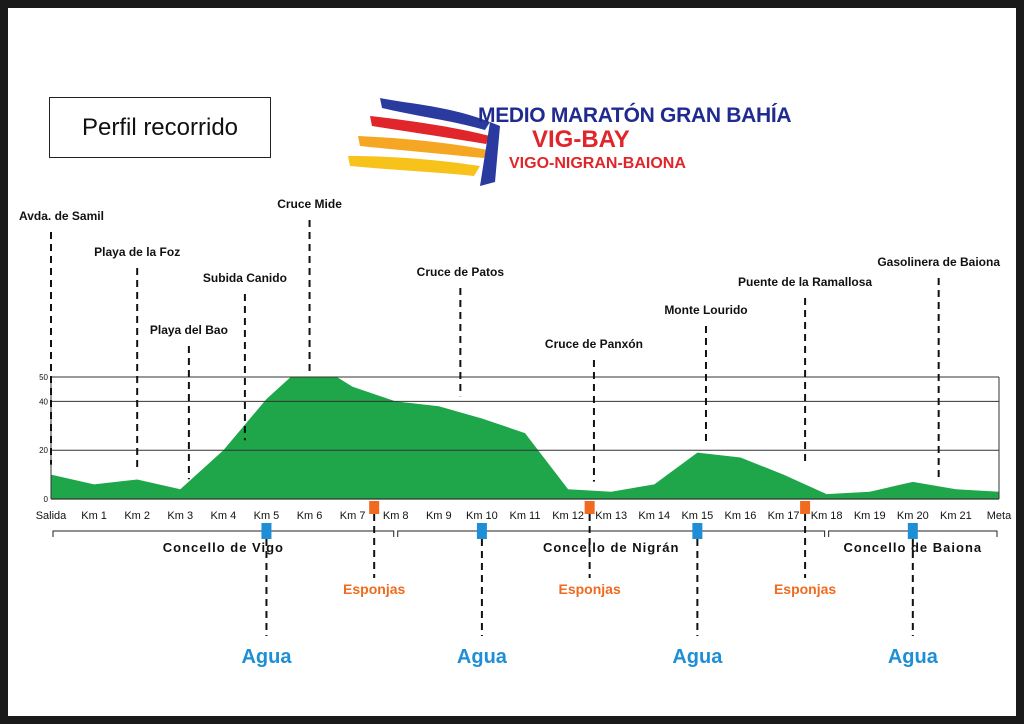 The height and width of the screenshot is (724, 1024). What do you see at coordinates (912, 547) in the screenshot?
I see `council-label: Concello de Baiona` at bounding box center [912, 547].